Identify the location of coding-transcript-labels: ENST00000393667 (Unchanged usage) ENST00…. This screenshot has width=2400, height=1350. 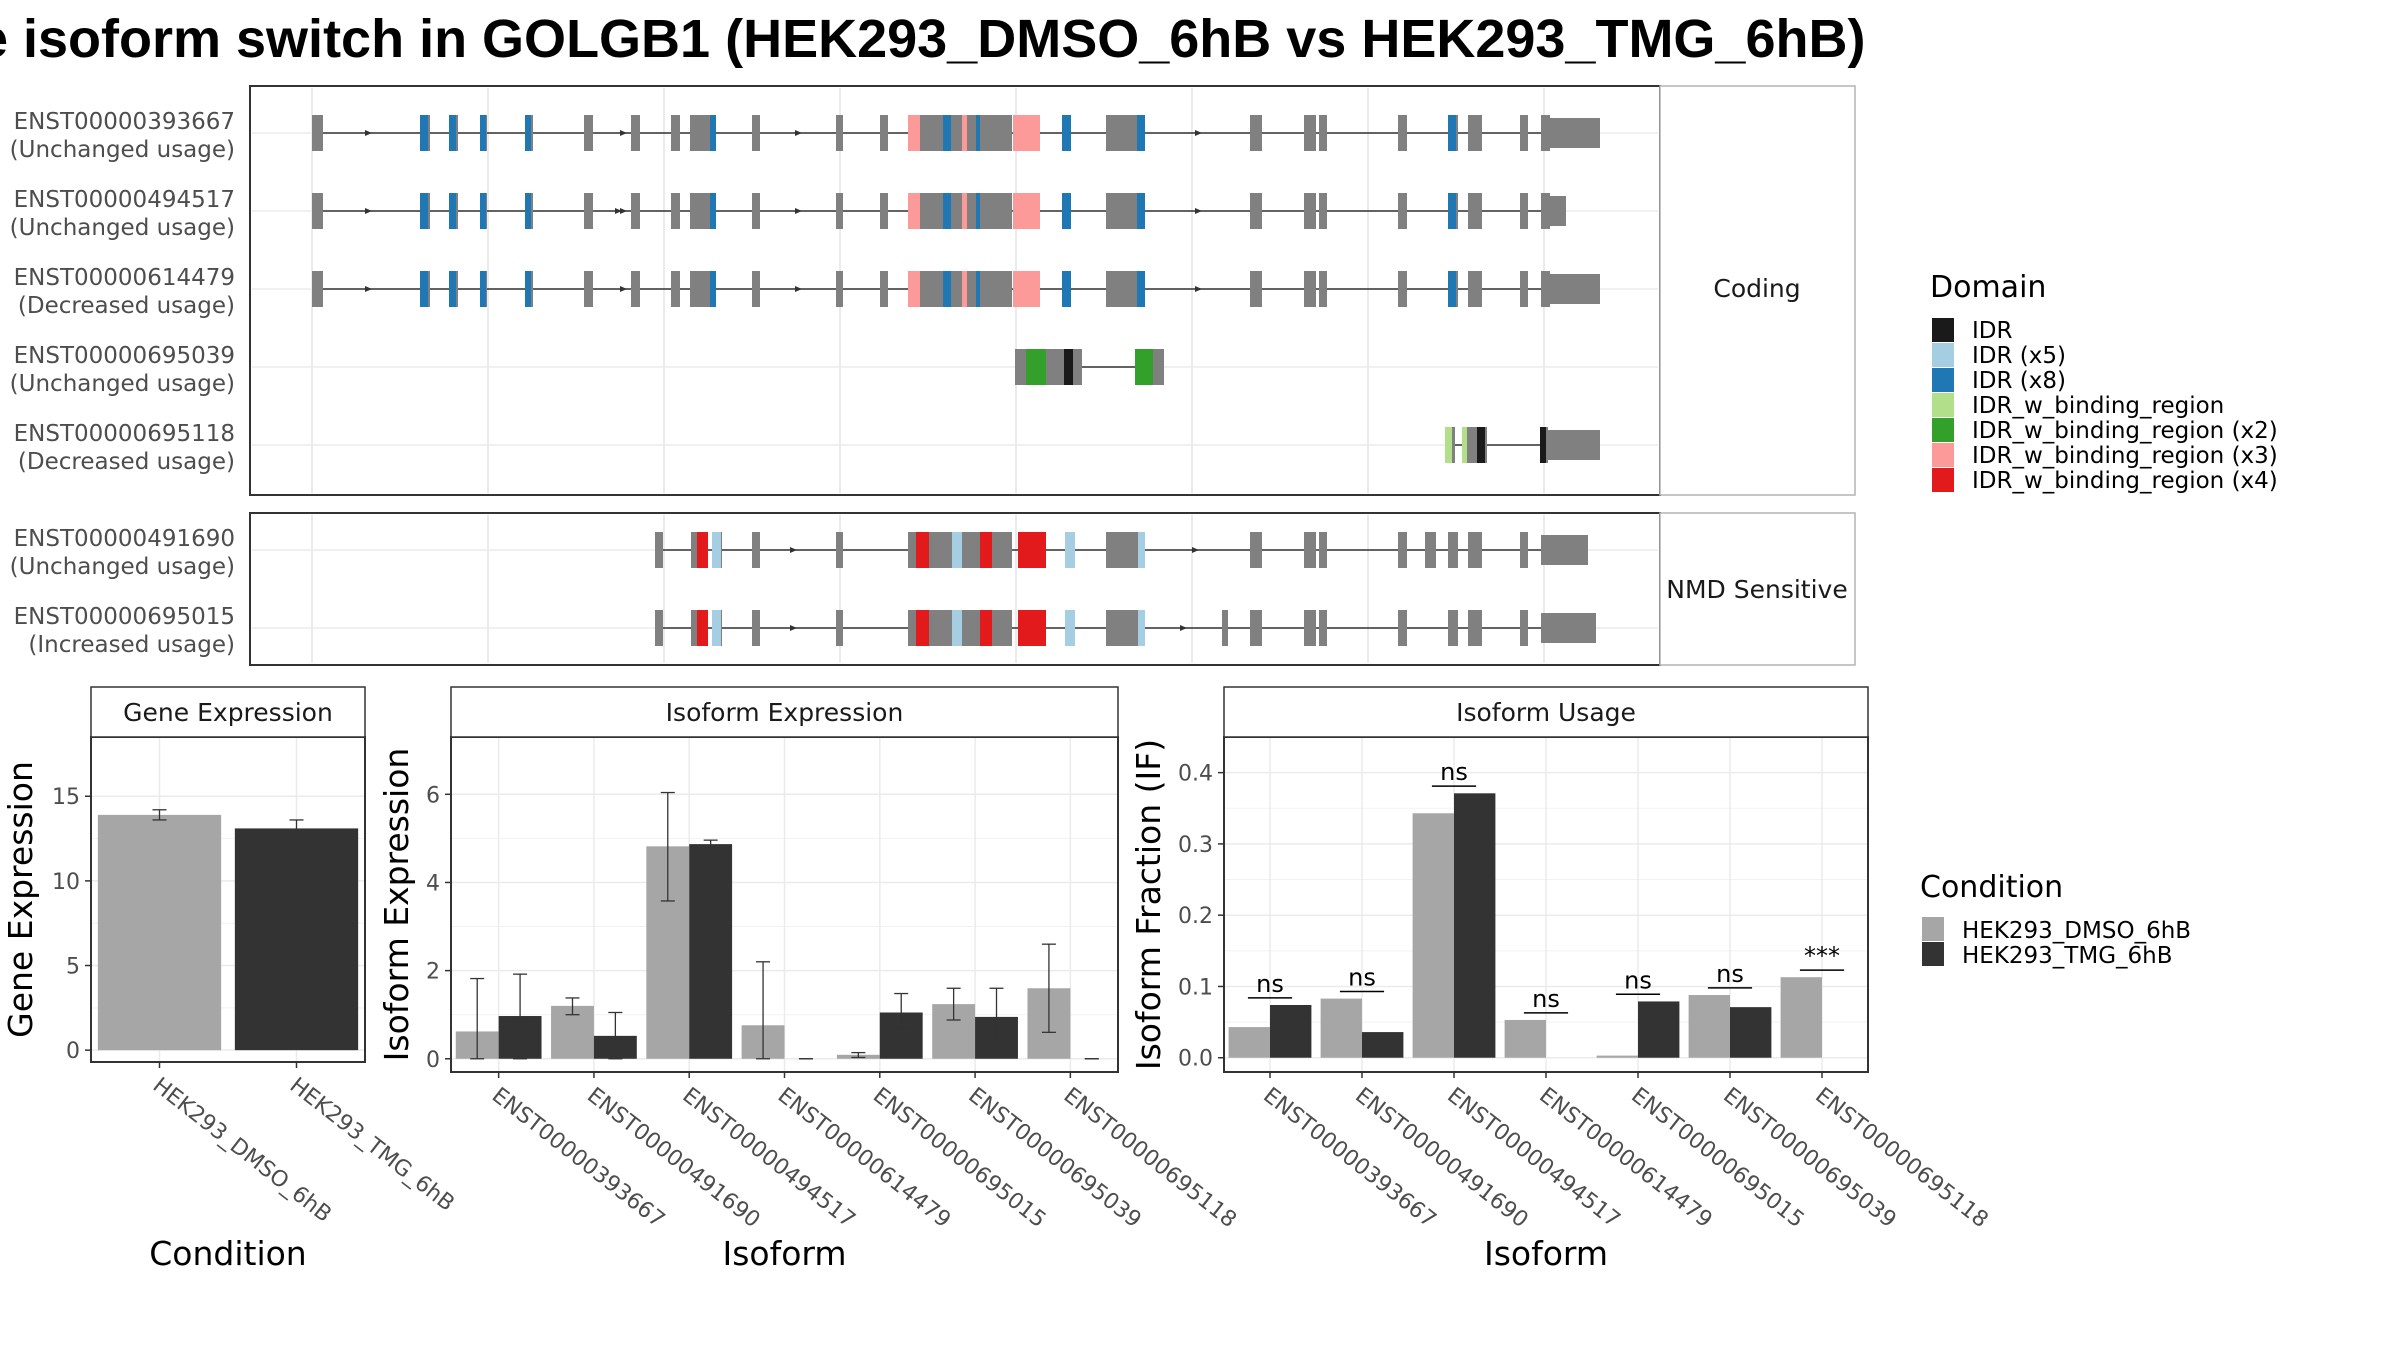
(122, 292).